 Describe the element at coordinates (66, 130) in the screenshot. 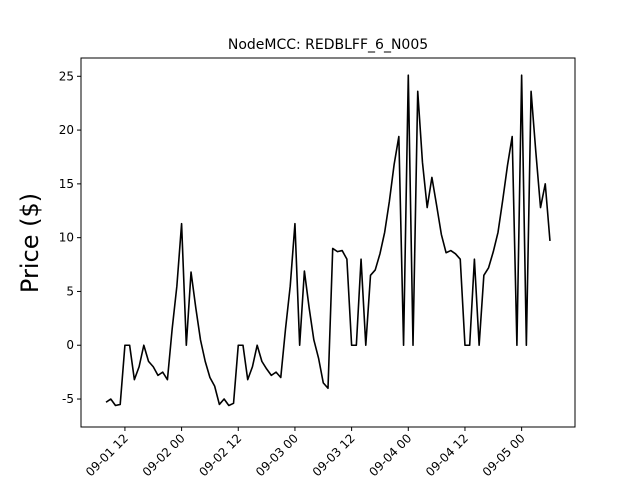

I see `y-tick-label: 20` at that location.